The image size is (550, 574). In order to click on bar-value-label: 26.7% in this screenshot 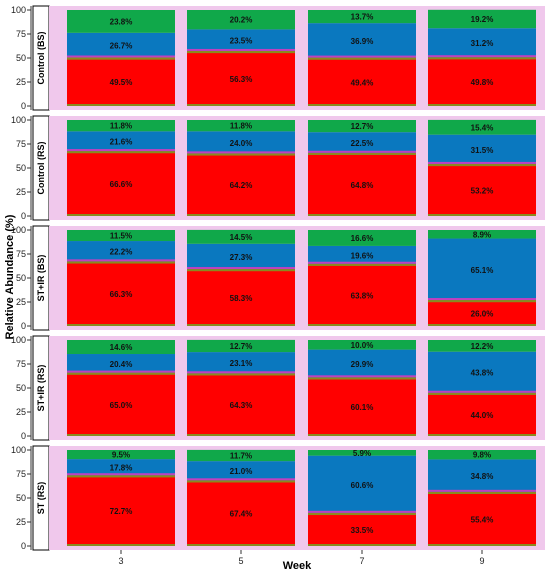, I will do `click(121, 46)`.